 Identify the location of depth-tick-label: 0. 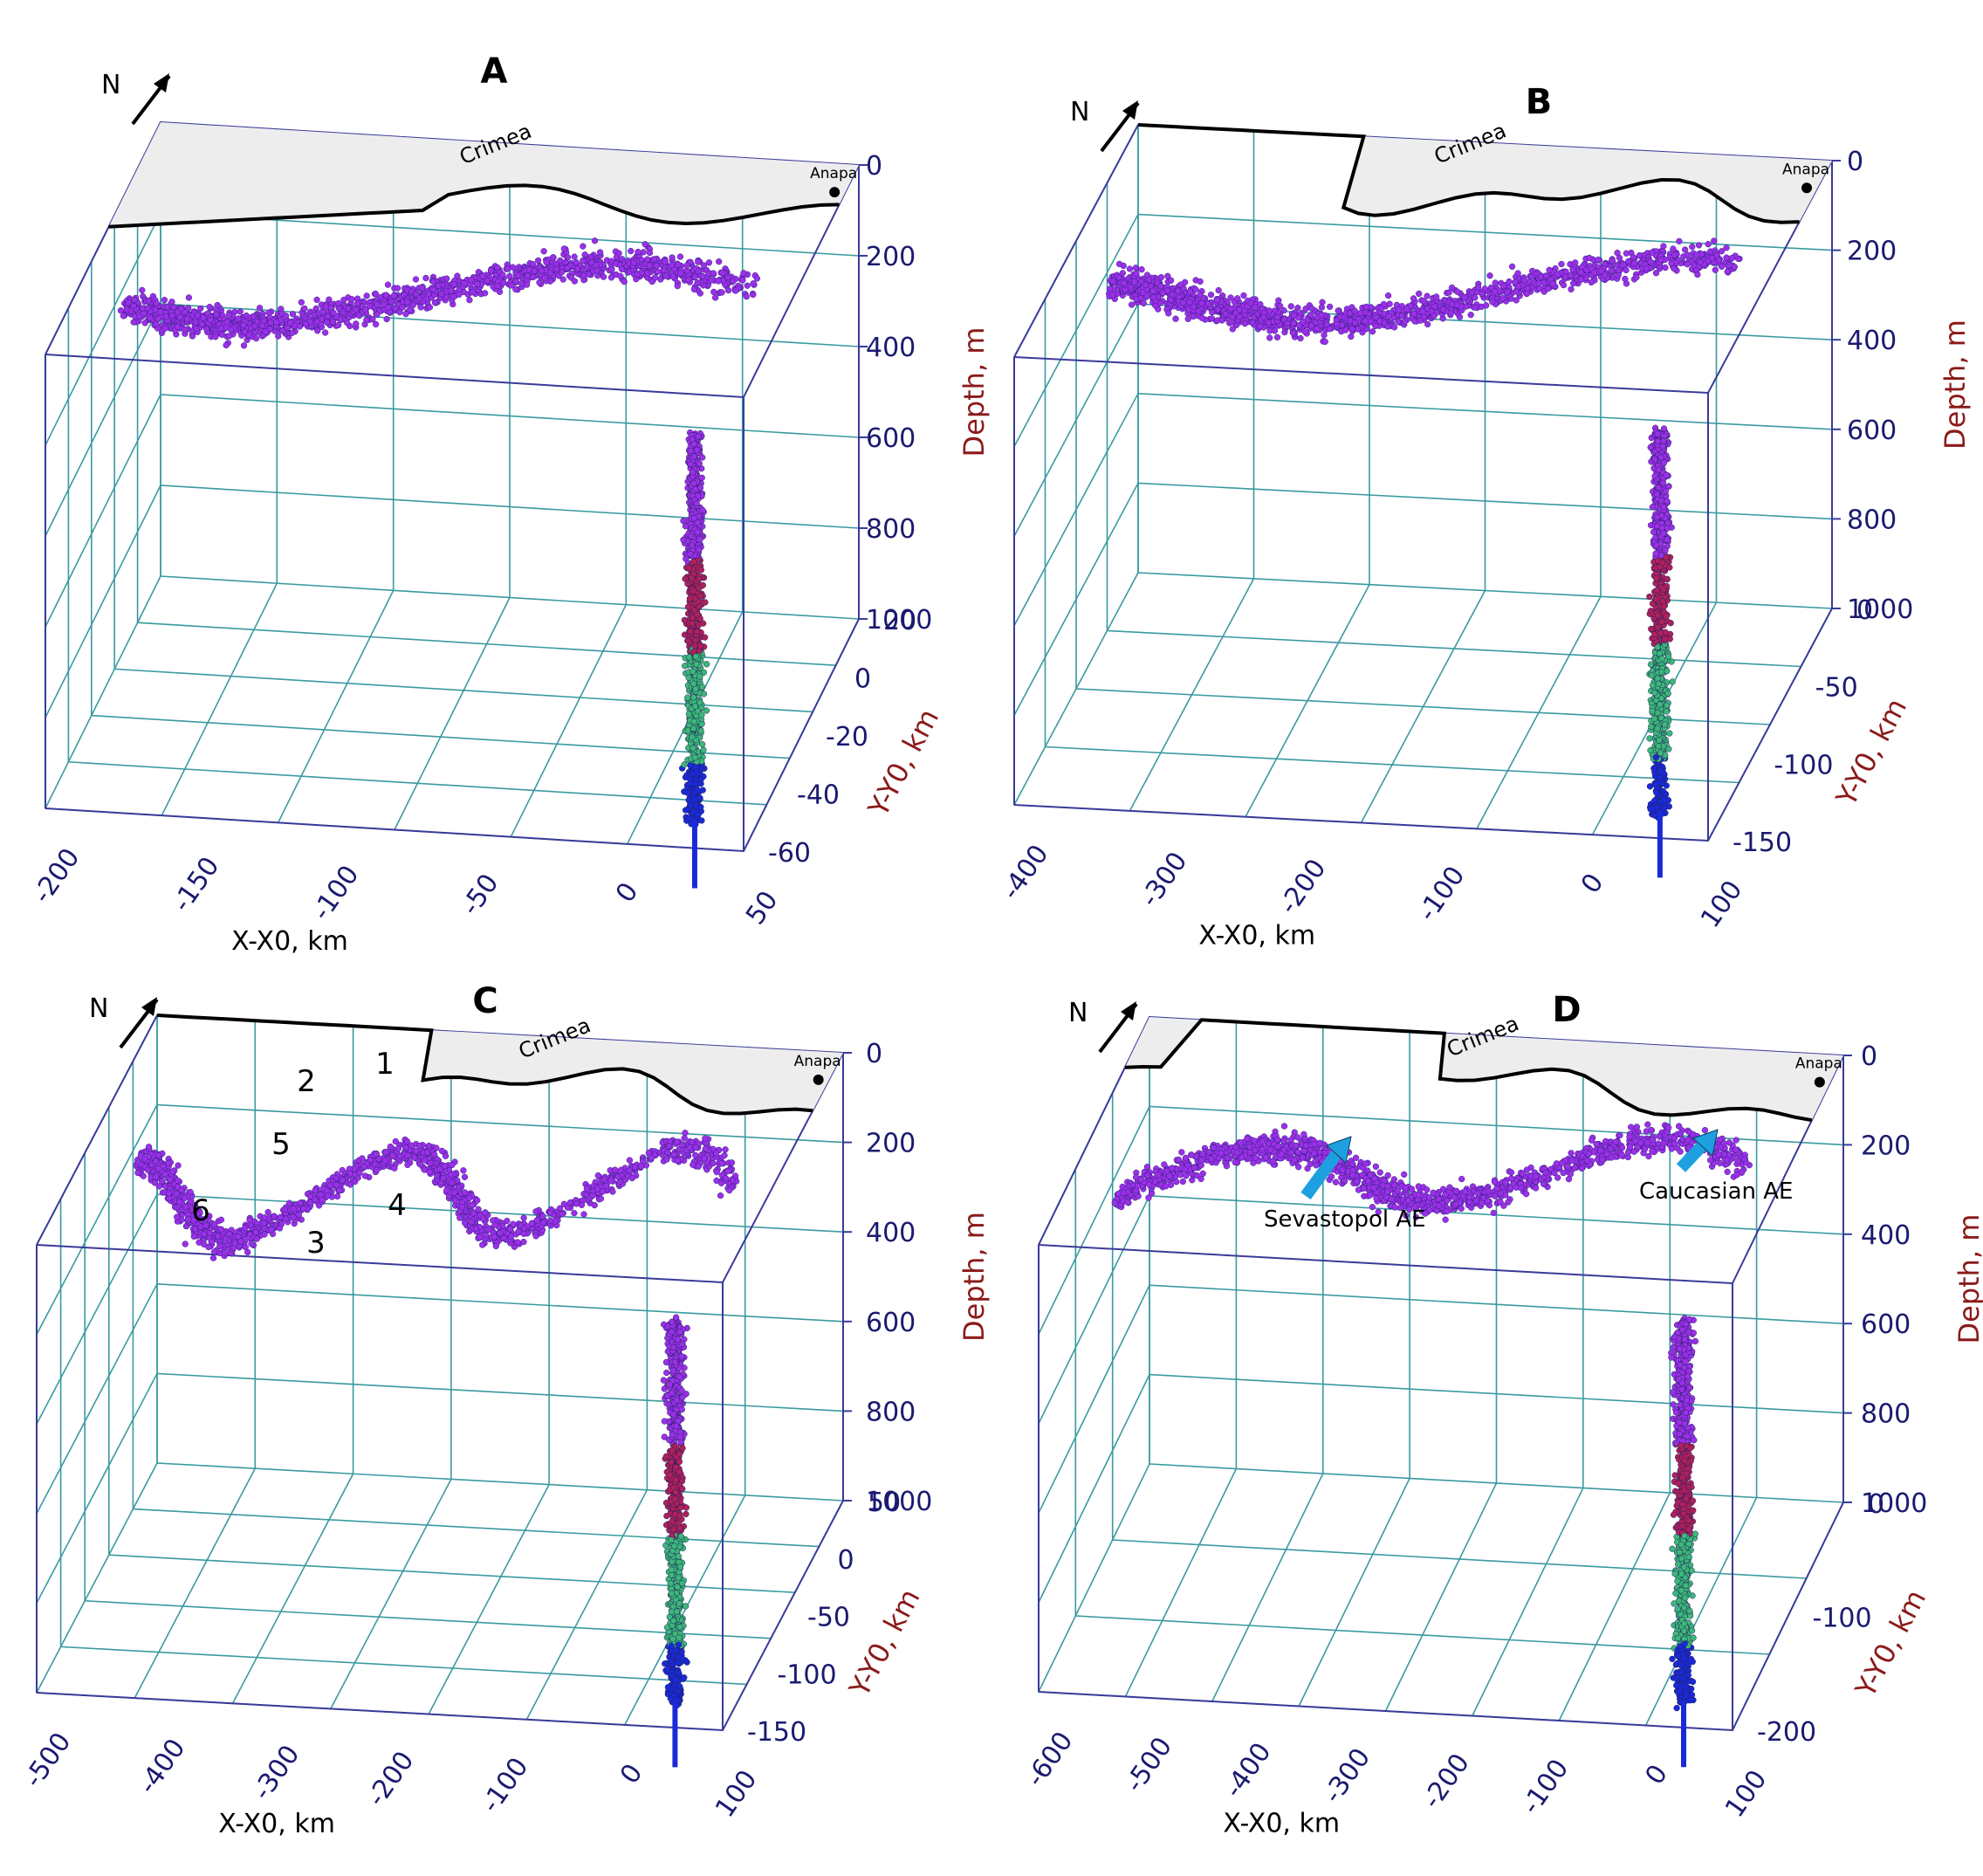
(874, 166).